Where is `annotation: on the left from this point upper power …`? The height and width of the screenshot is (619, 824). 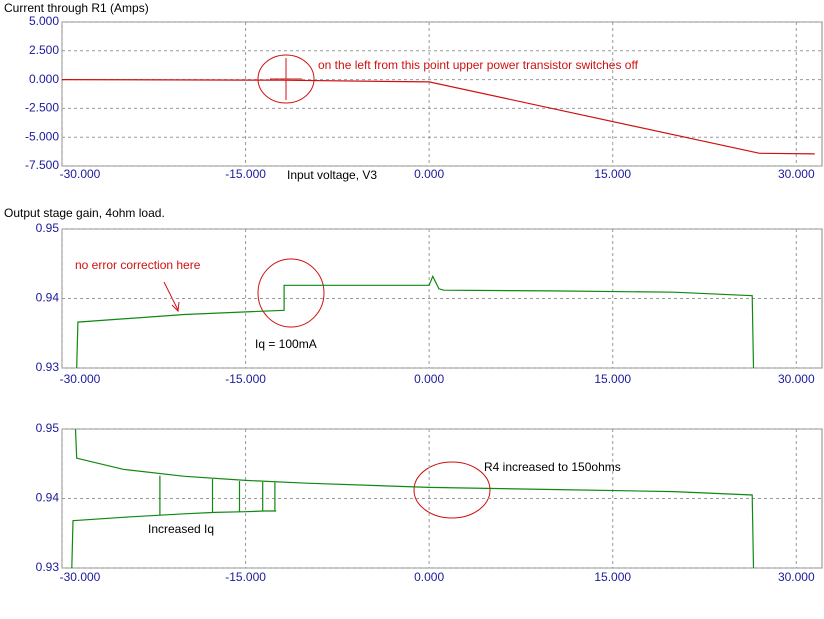
annotation: on the left from this point upper power … is located at coordinates (478, 65).